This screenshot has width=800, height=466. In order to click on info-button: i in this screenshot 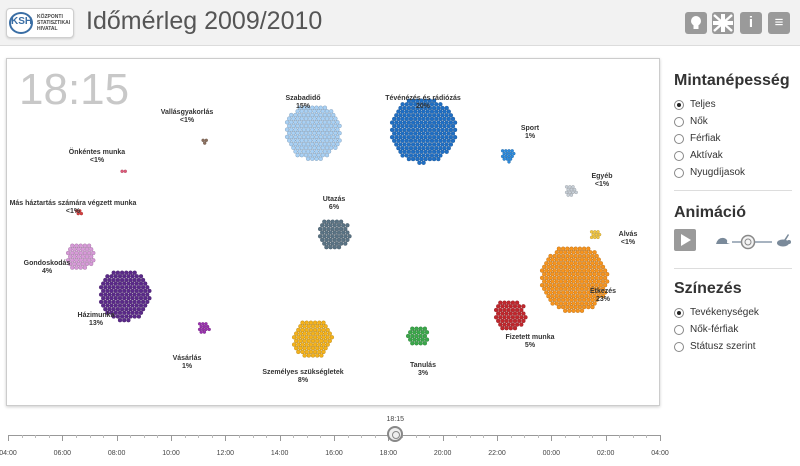, I will do `click(751, 23)`.